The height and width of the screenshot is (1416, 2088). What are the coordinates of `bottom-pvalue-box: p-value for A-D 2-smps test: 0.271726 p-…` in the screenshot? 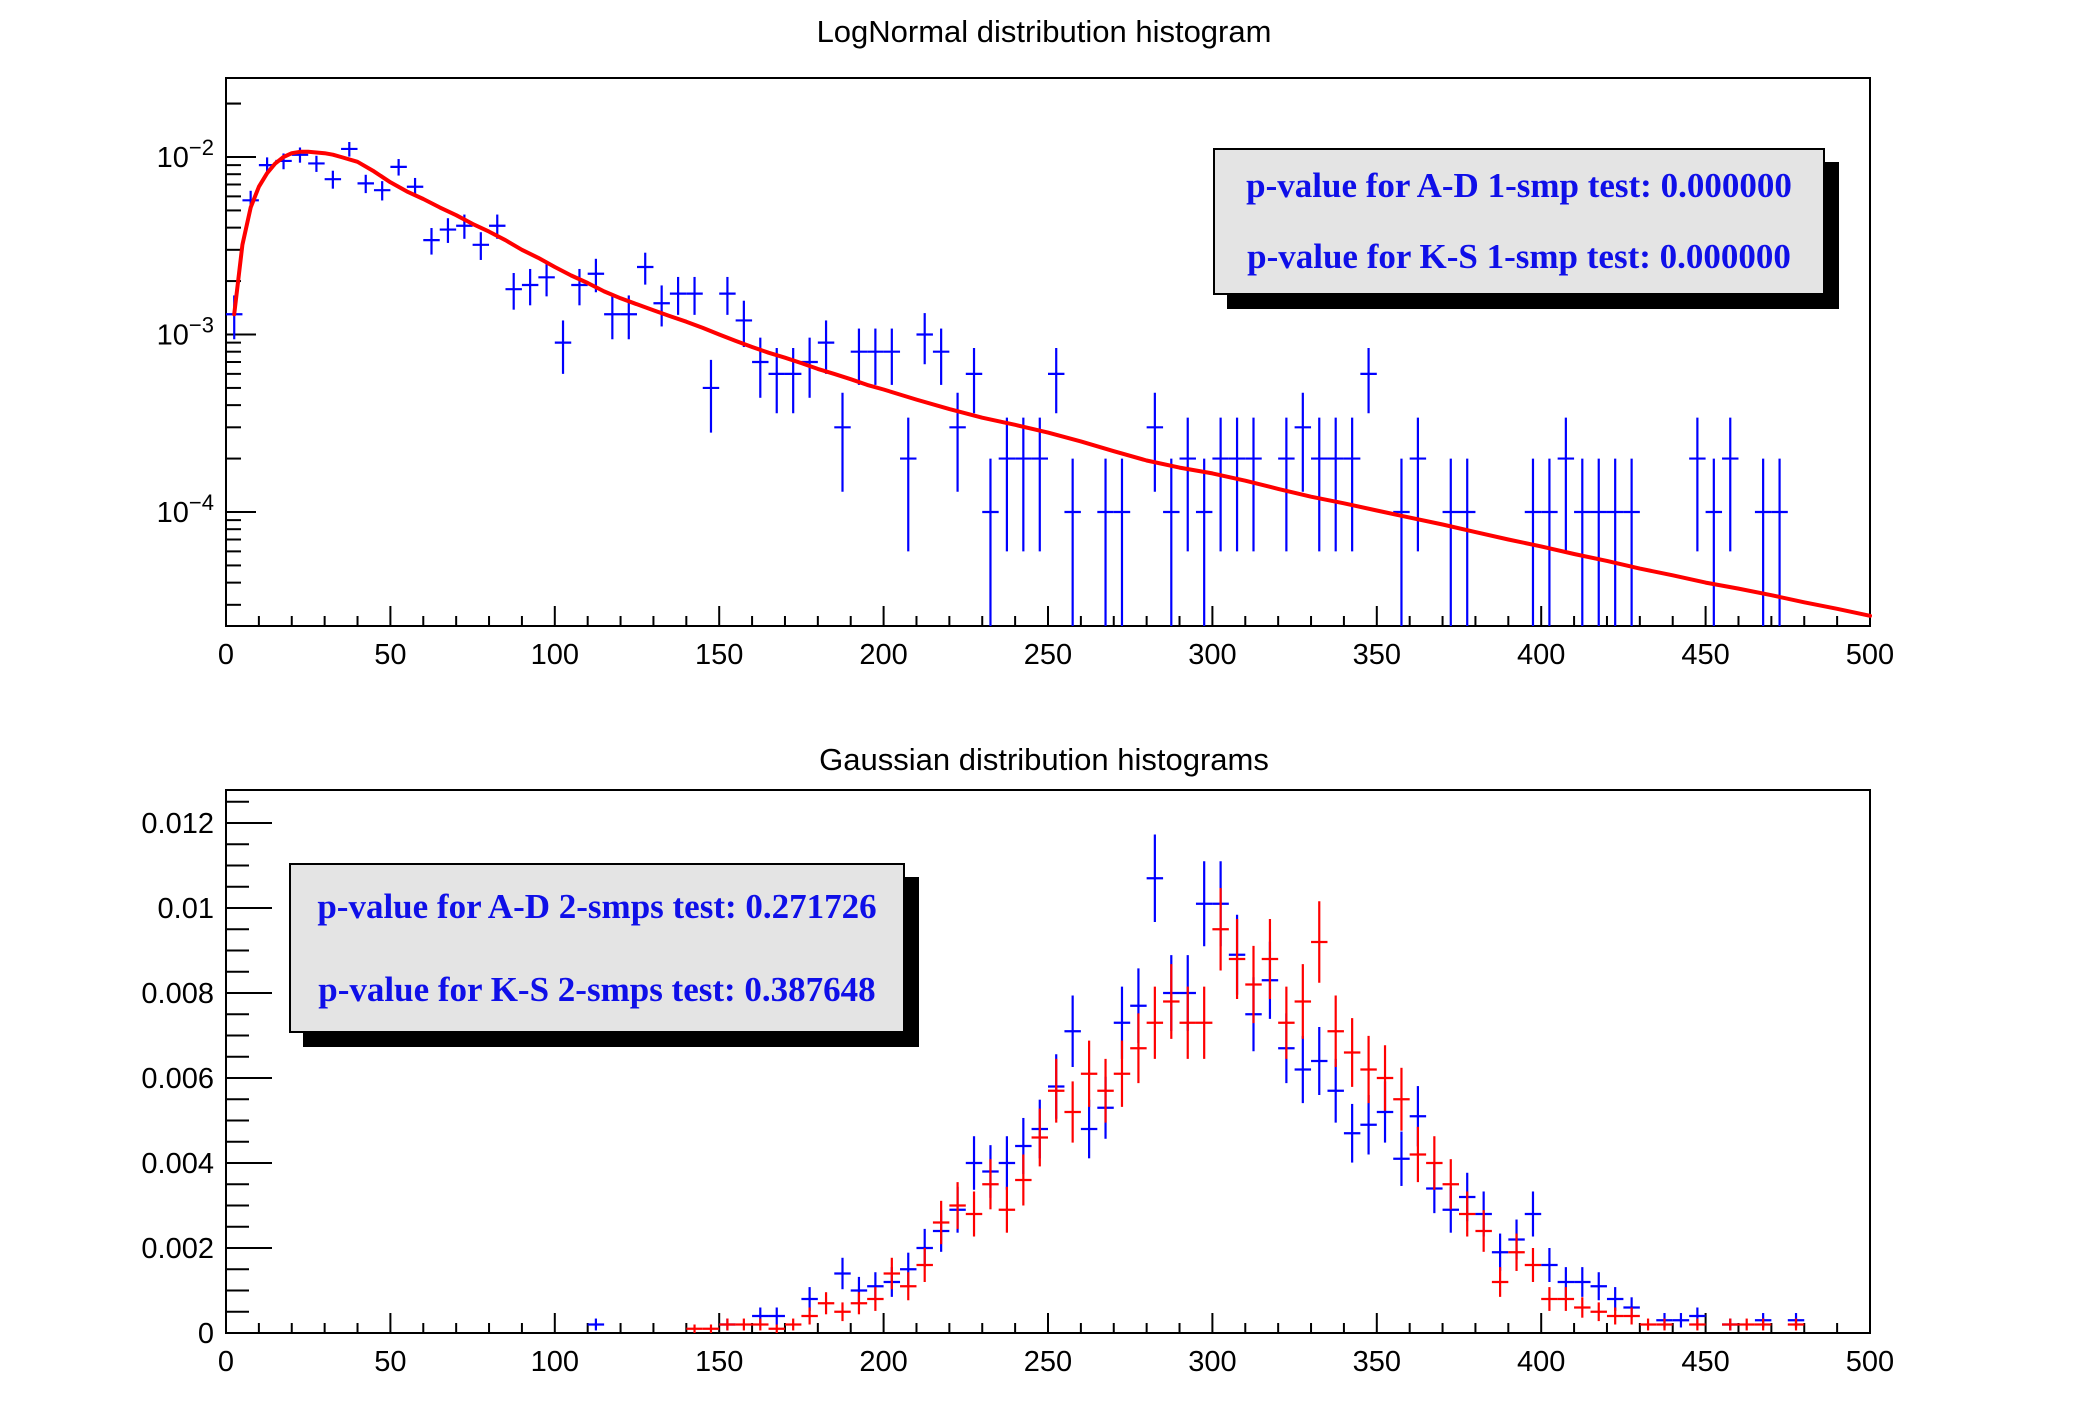 It's located at (597, 948).